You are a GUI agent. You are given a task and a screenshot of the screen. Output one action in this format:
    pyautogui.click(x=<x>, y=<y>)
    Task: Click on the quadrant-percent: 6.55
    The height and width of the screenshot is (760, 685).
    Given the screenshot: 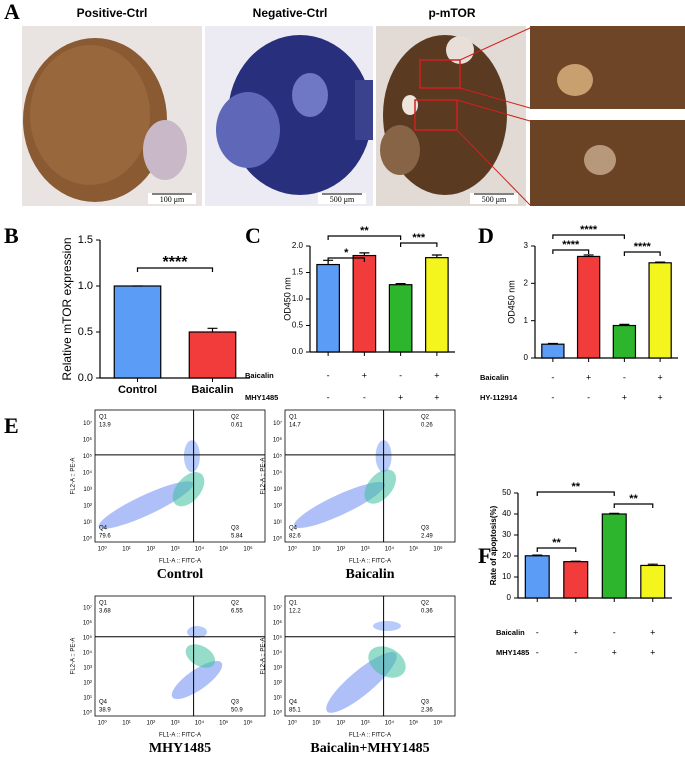 What is the action you would take?
    pyautogui.click(x=237, y=612)
    